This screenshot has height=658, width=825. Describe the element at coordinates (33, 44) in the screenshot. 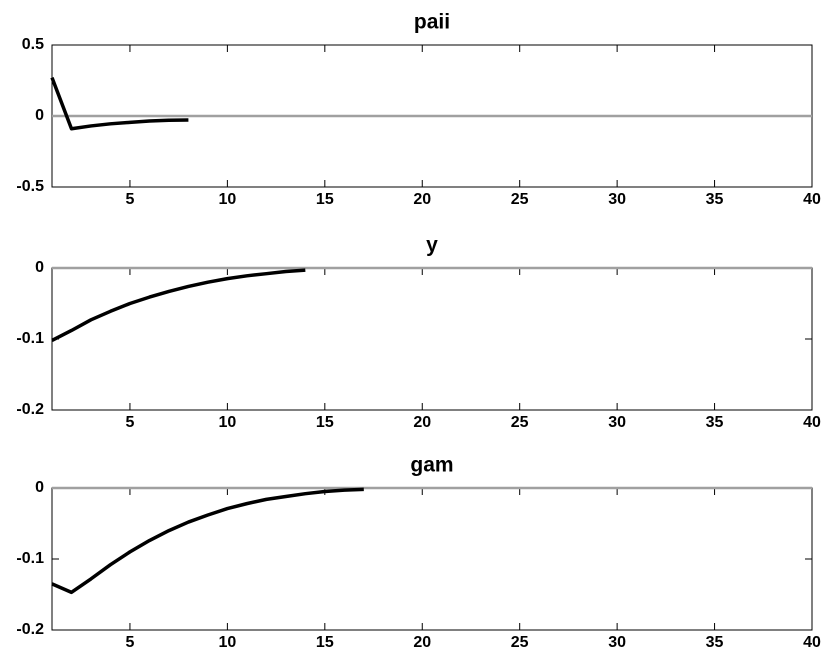

I see `y-tick-label: 0.5` at that location.